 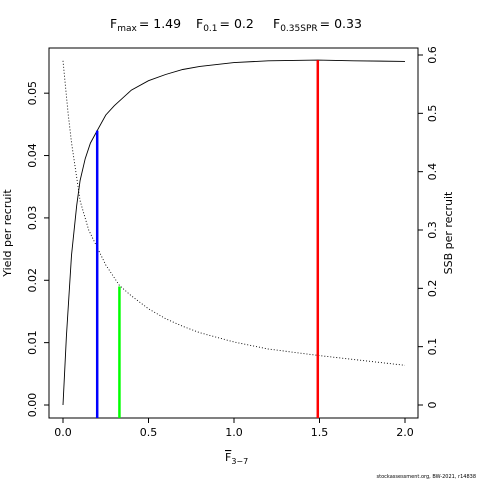 I want to click on y-tick-label: 0.04, so click(x=32, y=155).